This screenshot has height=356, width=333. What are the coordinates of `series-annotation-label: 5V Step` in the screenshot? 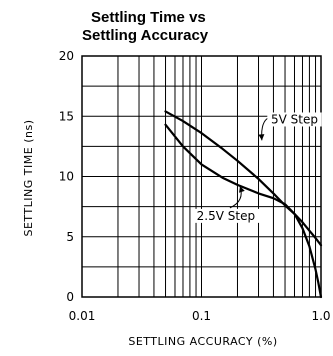 It's located at (294, 119).